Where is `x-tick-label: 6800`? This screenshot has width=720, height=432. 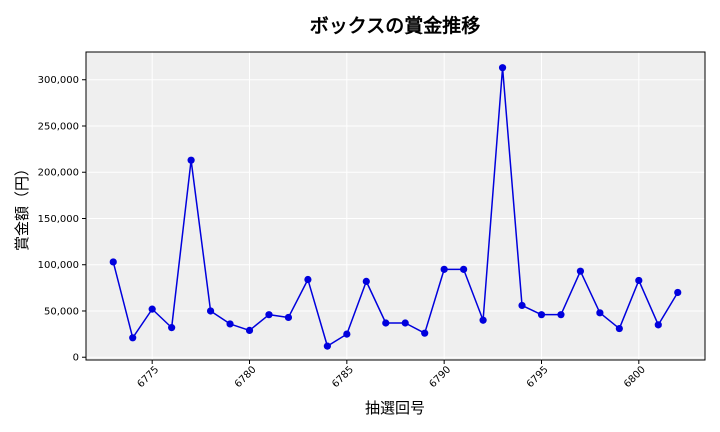 x-tick-label: 6800 is located at coordinates (635, 377).